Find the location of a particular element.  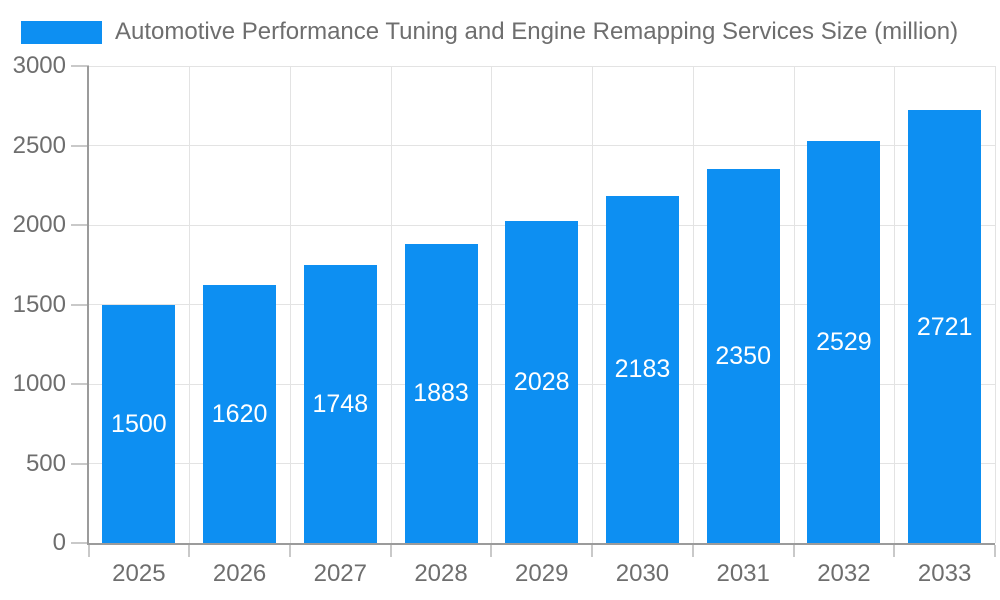

bar-2027 is located at coordinates (340, 404).